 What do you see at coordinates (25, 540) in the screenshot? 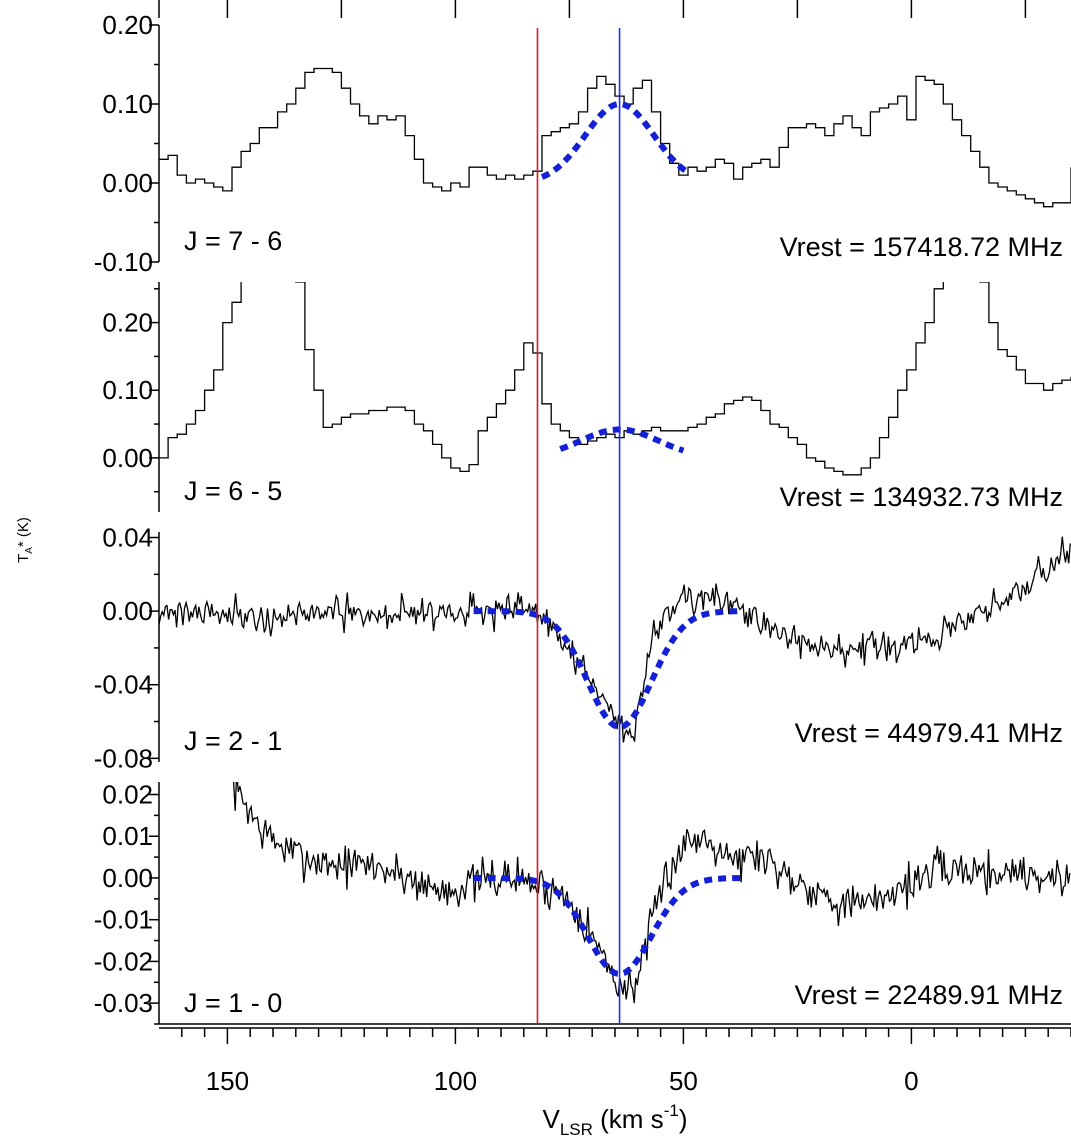
I see `y-axis-title: TA* (K)` at bounding box center [25, 540].